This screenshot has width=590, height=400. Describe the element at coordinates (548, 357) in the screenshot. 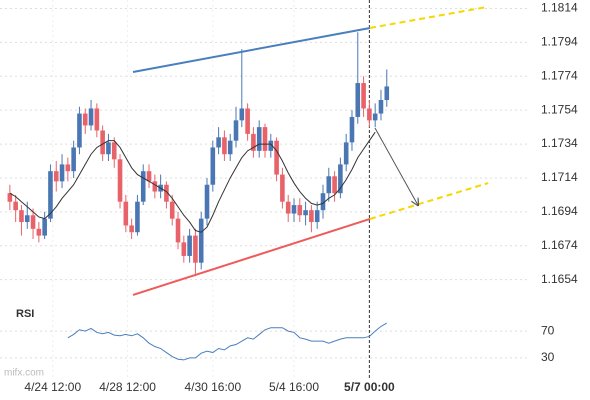

I see `rsi-tick-label: 30` at that location.